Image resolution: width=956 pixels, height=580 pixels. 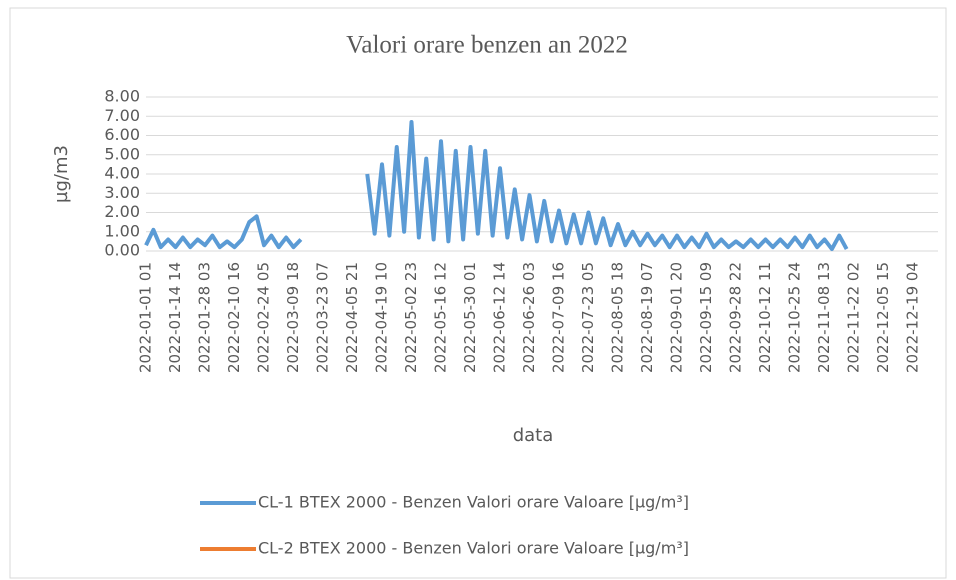 I want to click on x-tick-label: 2022-09-28 22, so click(x=736, y=317).